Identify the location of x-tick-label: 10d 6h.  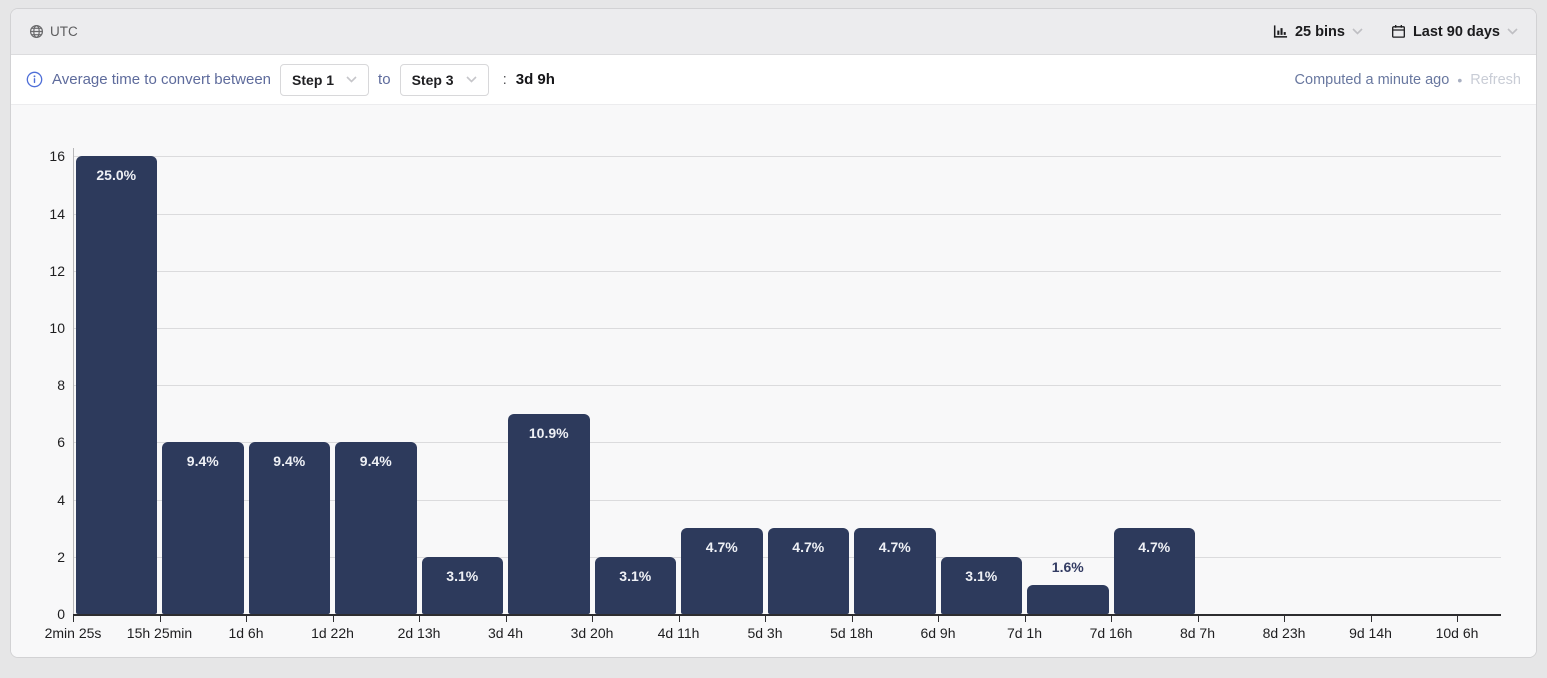
(1457, 633).